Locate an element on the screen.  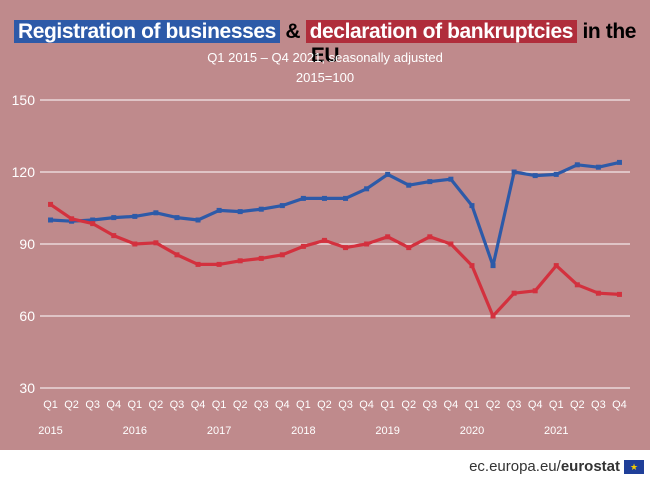
url-brand: eurostat is located at coordinates (590, 466).